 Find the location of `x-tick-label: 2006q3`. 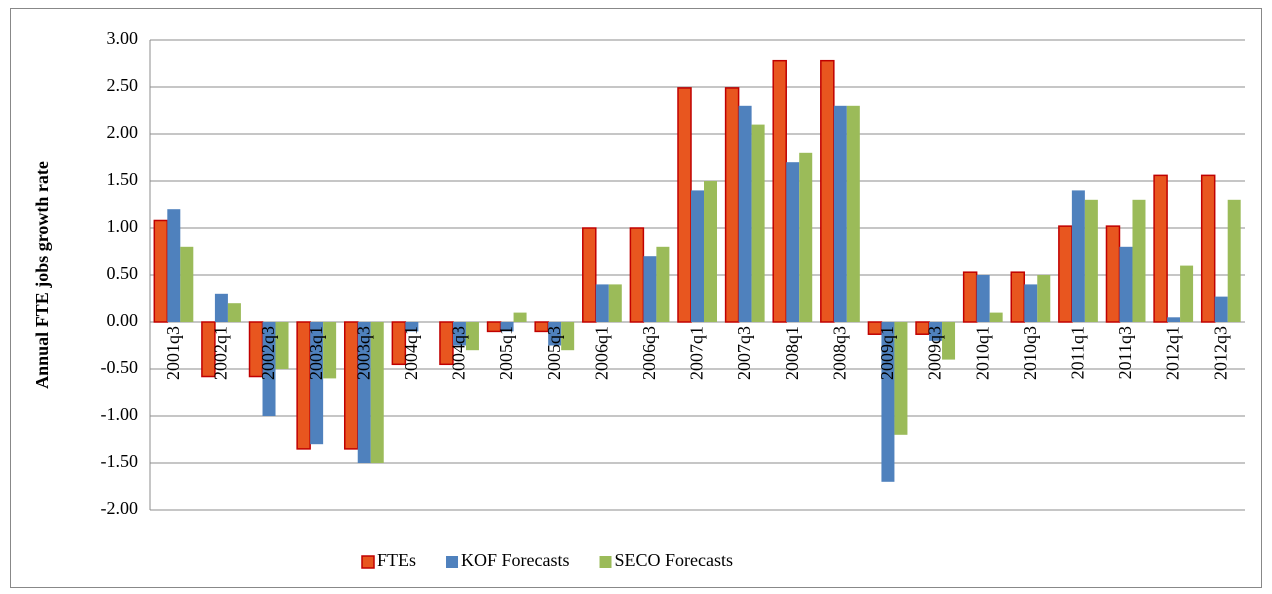

x-tick-label: 2006q3 is located at coordinates (649, 353).